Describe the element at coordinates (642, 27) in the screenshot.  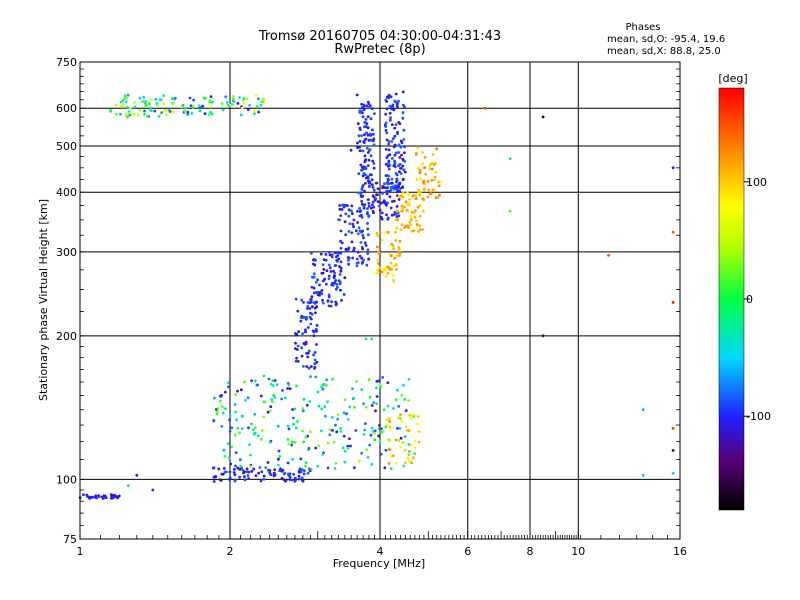
I see `phase-stats-title: Phases` at that location.